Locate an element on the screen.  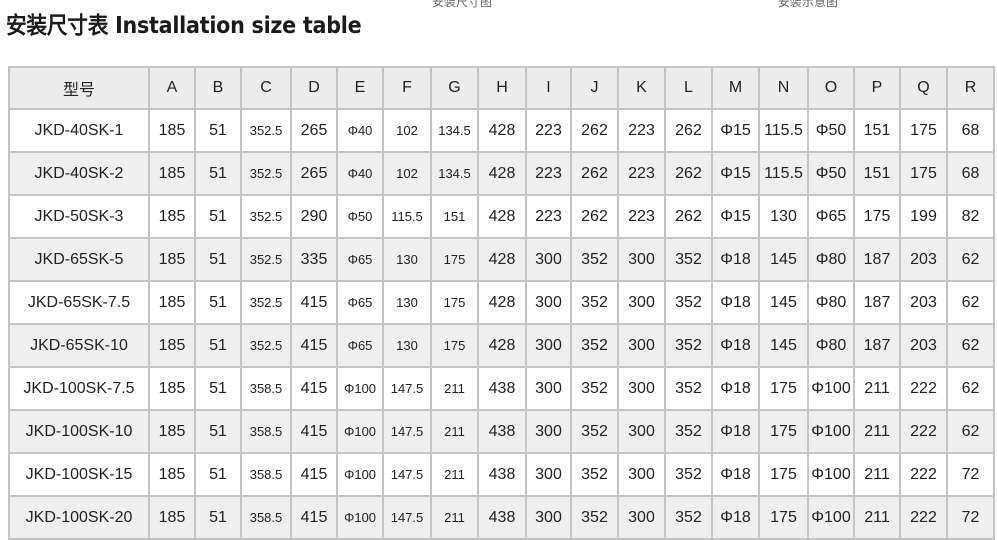
cell-e: Φ100 is located at coordinates (360, 474).